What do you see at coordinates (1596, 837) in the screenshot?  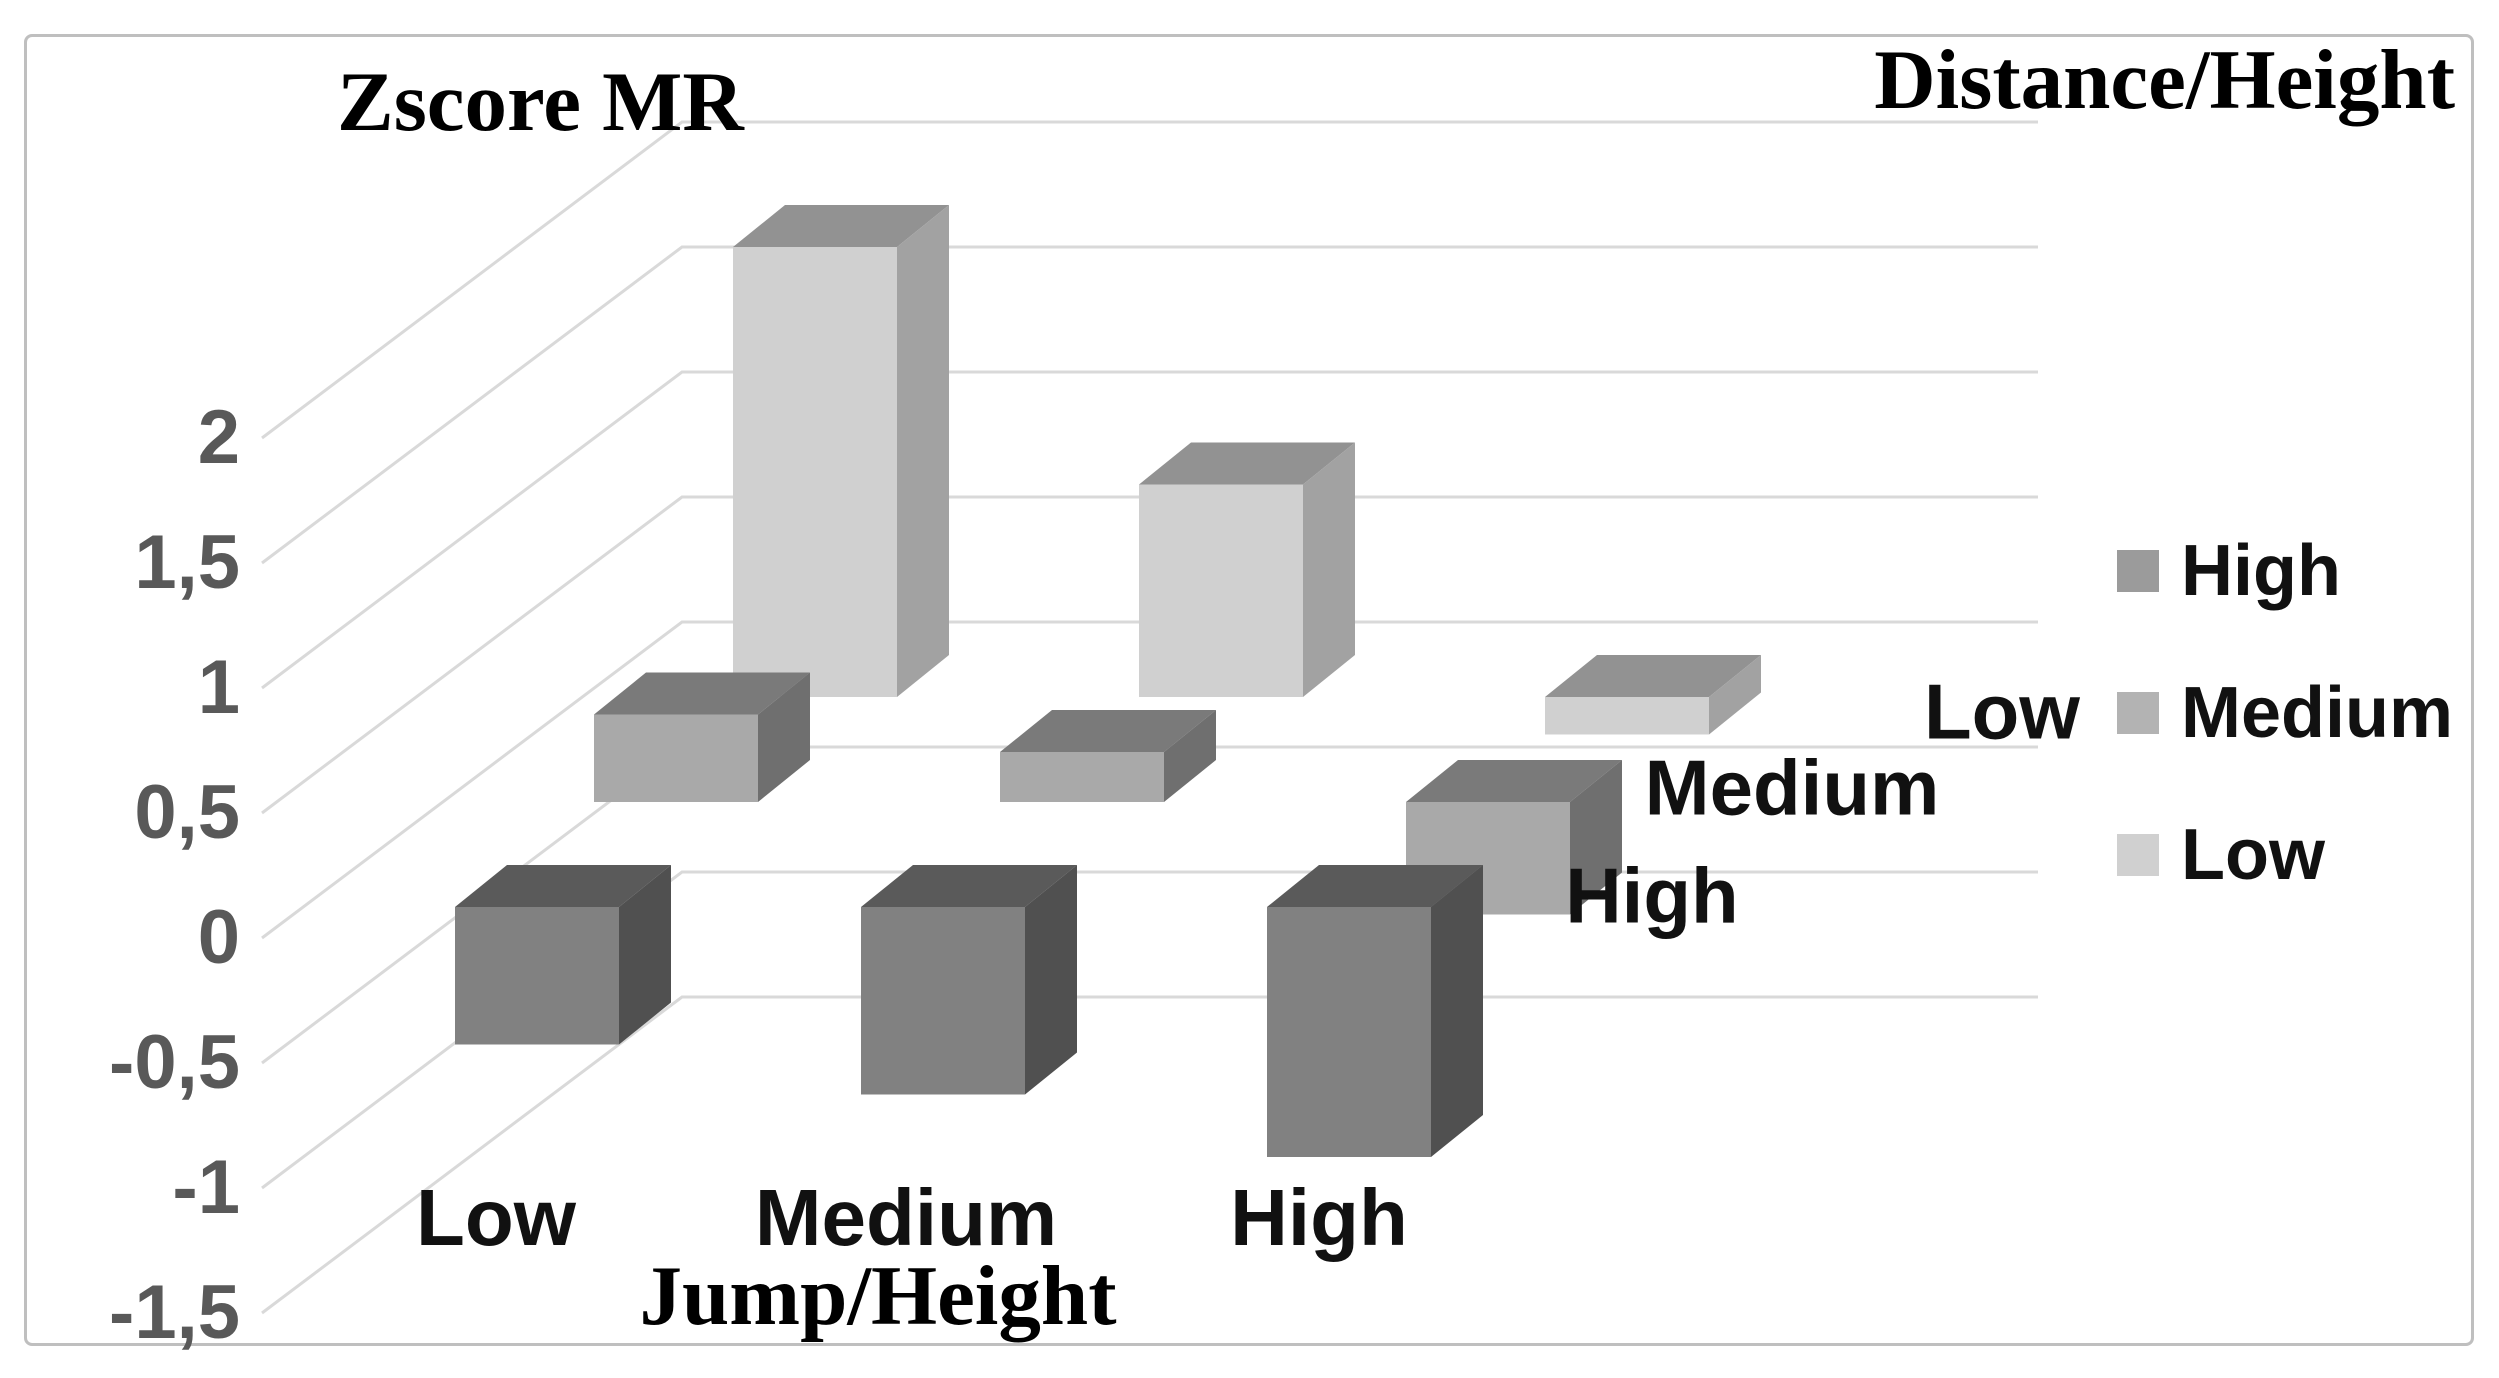 I see `bar-medium-high-side-face` at bounding box center [1596, 837].